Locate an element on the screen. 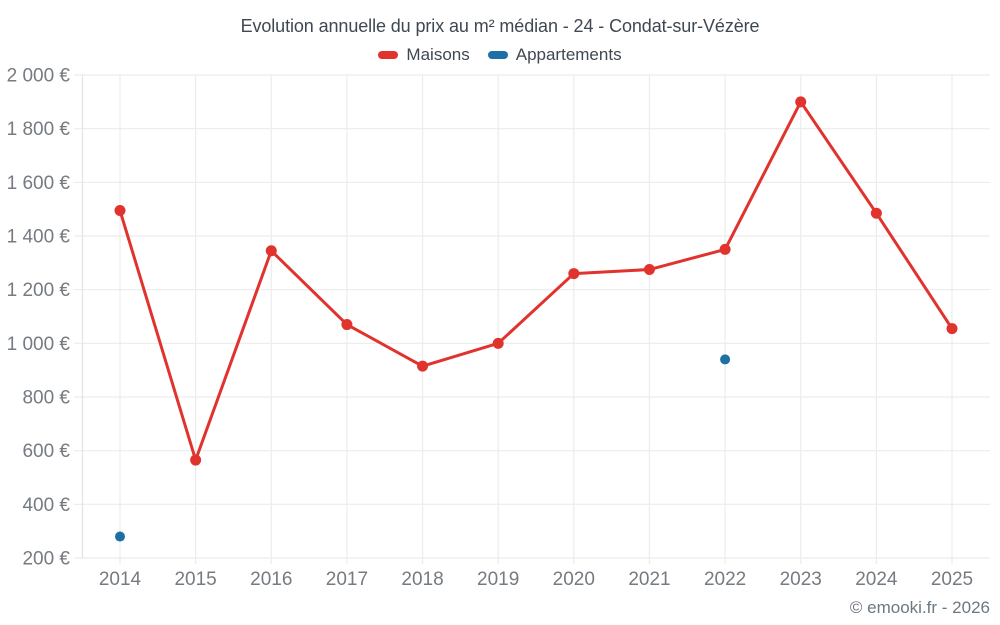  x-axis-label: 2024 is located at coordinates (876, 579).